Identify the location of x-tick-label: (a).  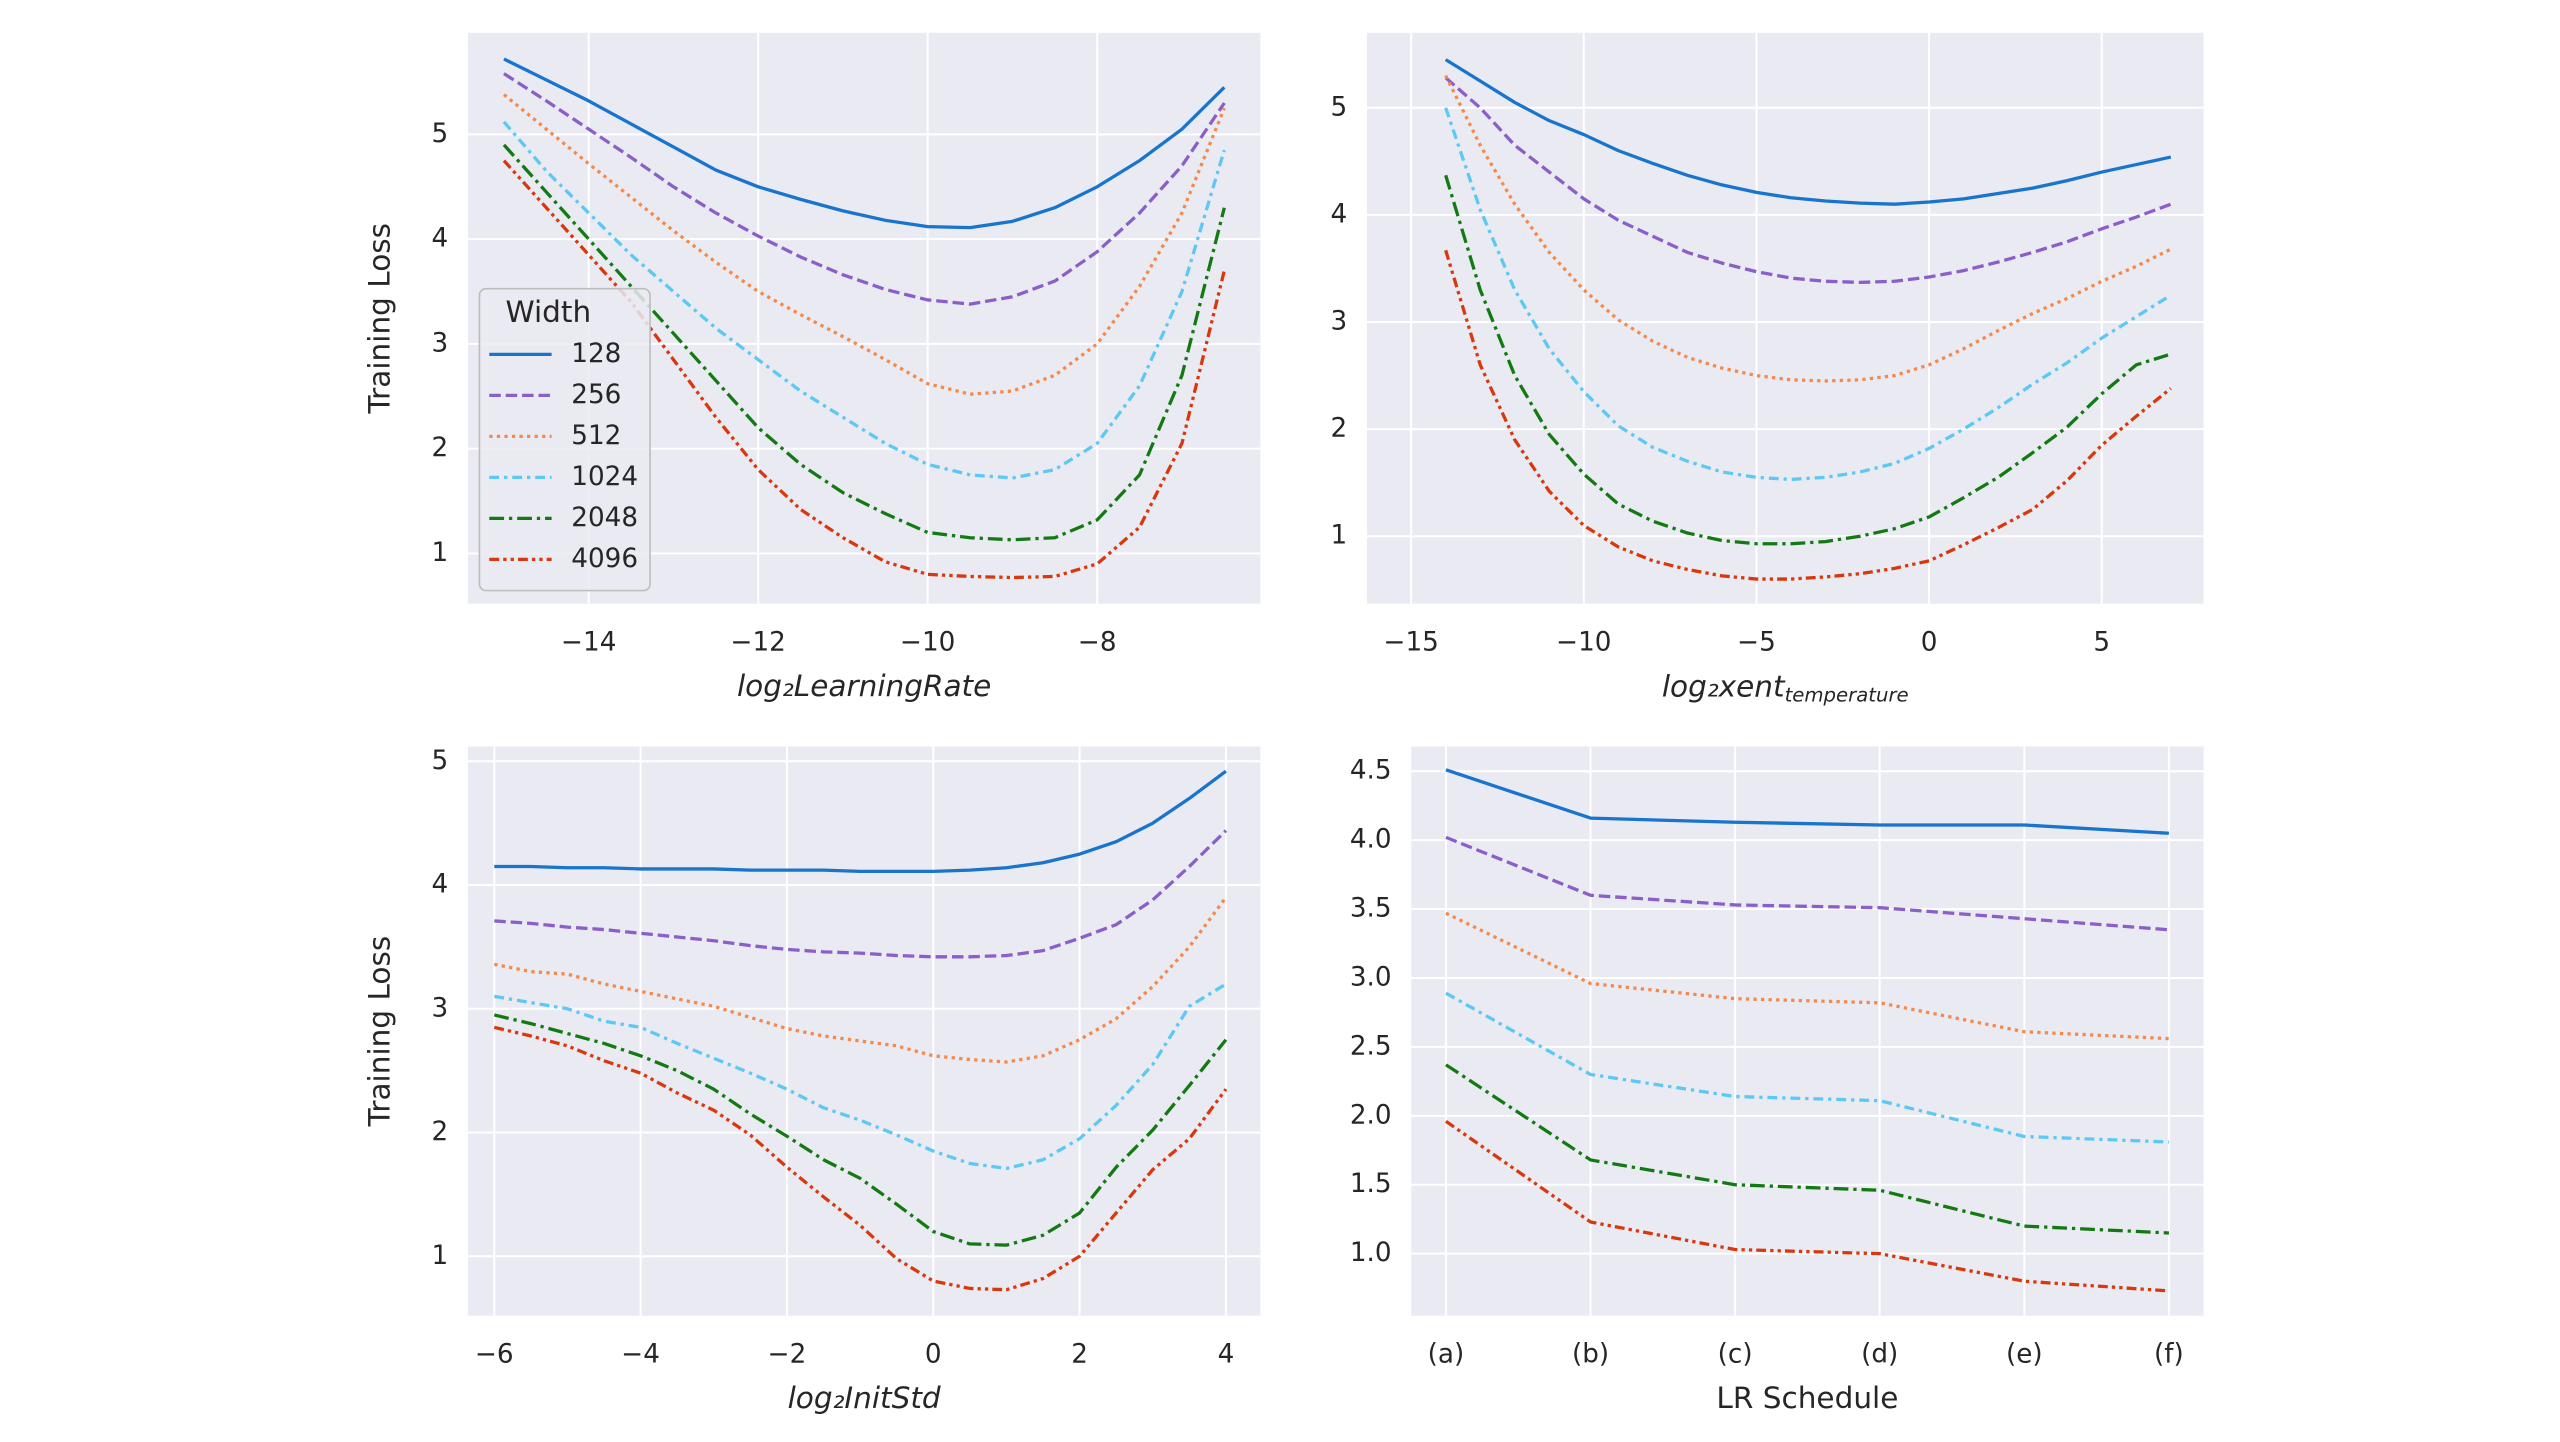
(1446, 1355).